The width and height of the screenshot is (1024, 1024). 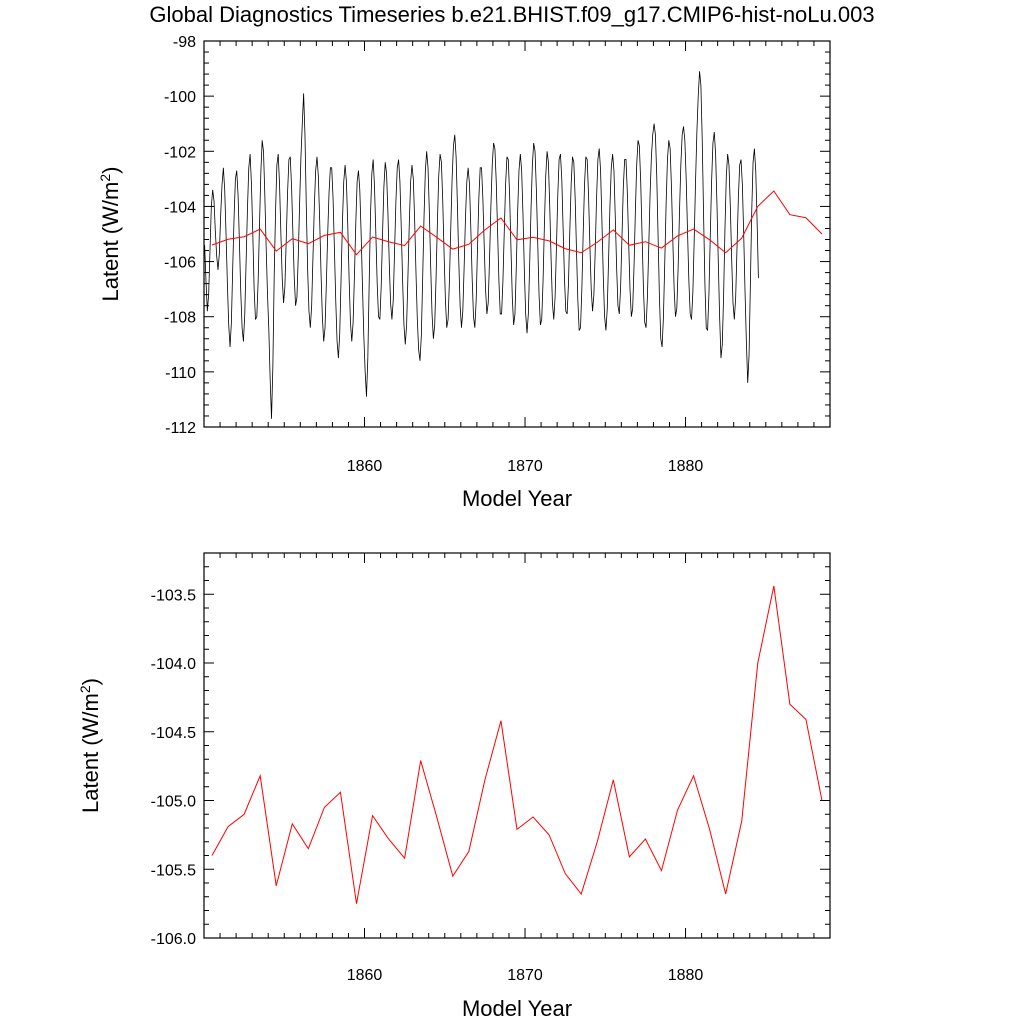 What do you see at coordinates (173, 733) in the screenshot?
I see `y-tick-label: -104.5` at bounding box center [173, 733].